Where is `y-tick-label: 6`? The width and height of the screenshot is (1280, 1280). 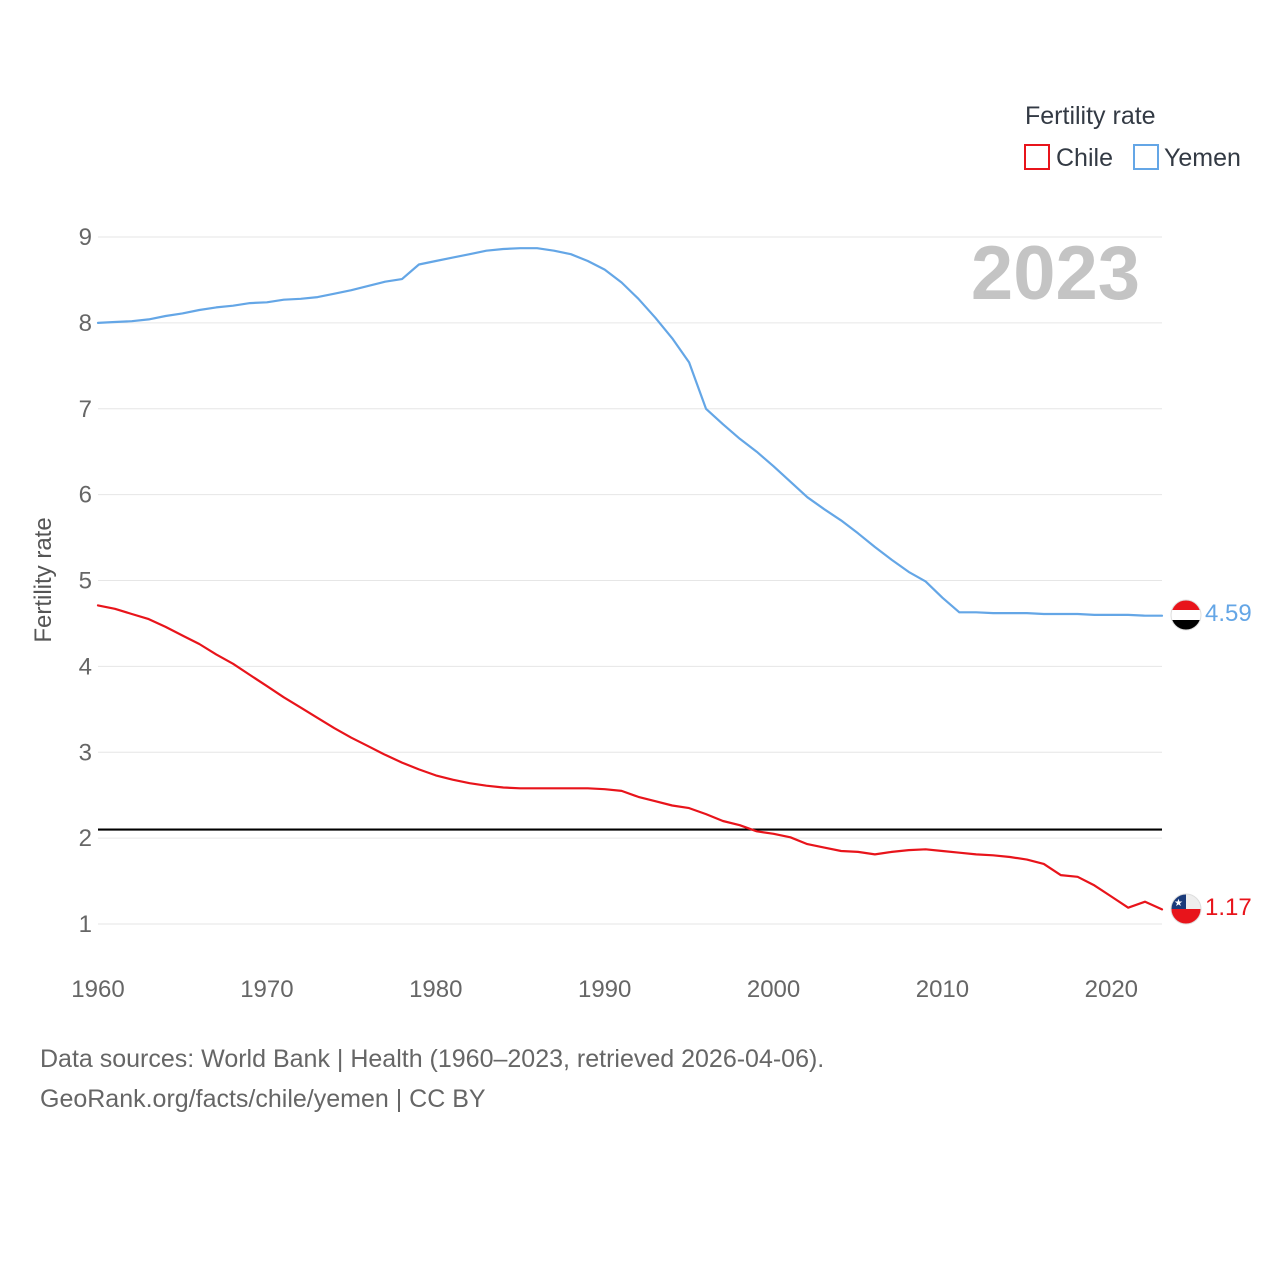
y-tick-label: 6 is located at coordinates (85, 495).